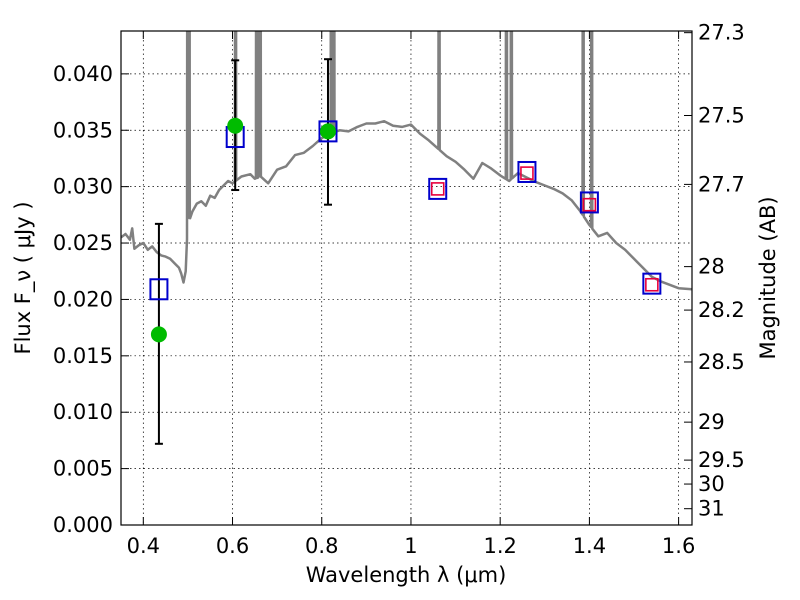 The width and height of the screenshot is (800, 600). Describe the element at coordinates (721, 362) in the screenshot. I see `mag-tick-label-5: 28.5` at that location.